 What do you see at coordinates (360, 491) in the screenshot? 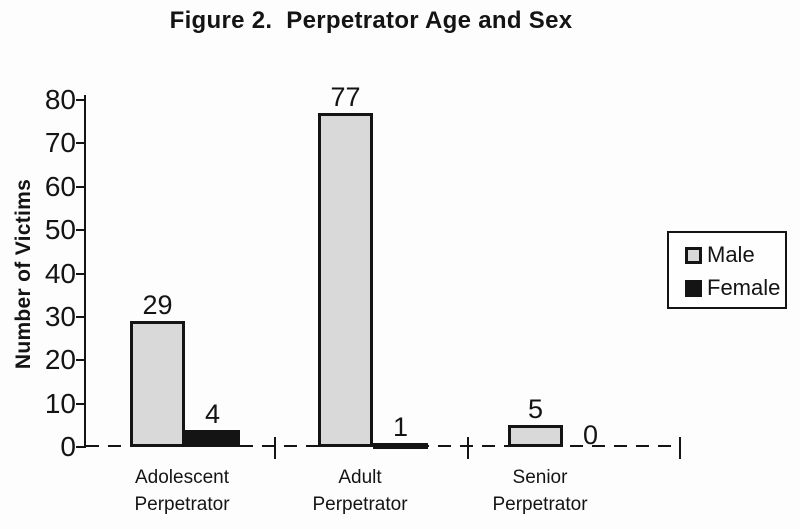
I see `category-label-adult: Adult Perpetrator` at bounding box center [360, 491].